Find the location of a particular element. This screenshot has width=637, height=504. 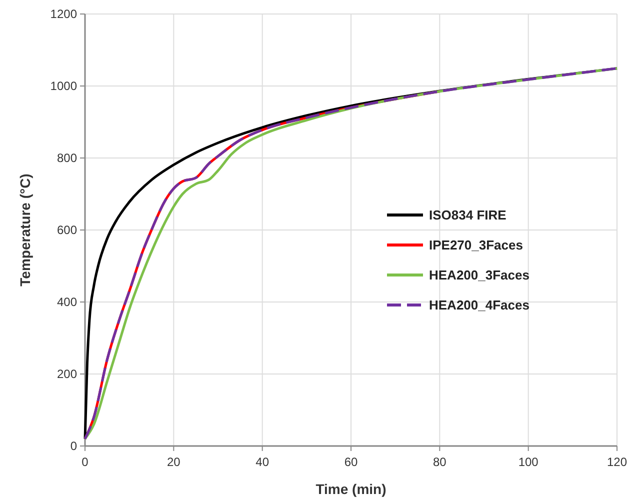

y-tick-label: 1200 is located at coordinates (64, 14).